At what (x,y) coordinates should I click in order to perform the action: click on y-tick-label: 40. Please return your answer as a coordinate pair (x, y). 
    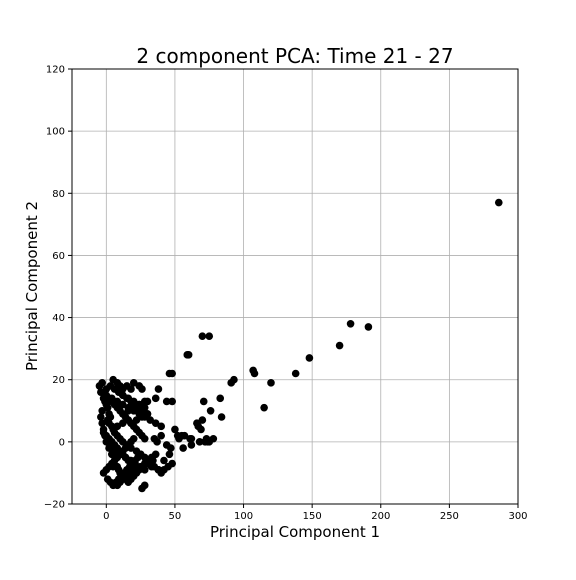
    Looking at the image, I should click on (58, 318).